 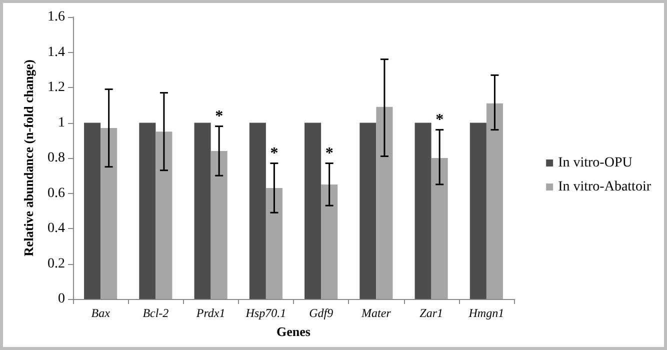 What do you see at coordinates (376, 313) in the screenshot?
I see `x-tick-label: Mater` at bounding box center [376, 313].